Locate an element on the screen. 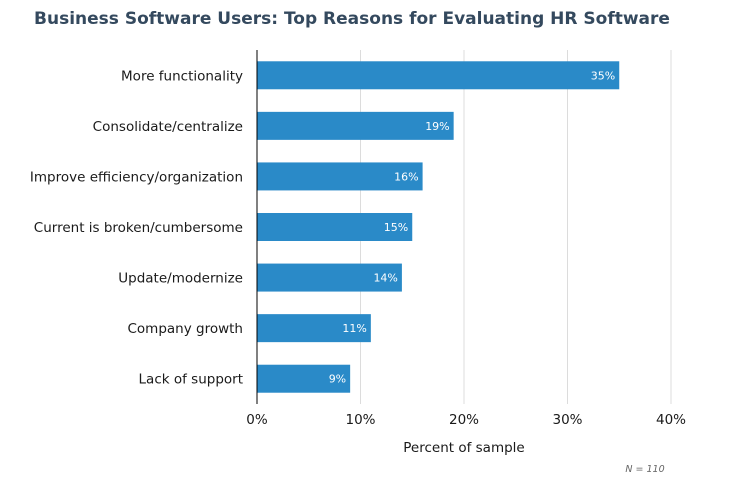 This screenshot has width=741, height=487. bar-value-label: 14% is located at coordinates (385, 278).